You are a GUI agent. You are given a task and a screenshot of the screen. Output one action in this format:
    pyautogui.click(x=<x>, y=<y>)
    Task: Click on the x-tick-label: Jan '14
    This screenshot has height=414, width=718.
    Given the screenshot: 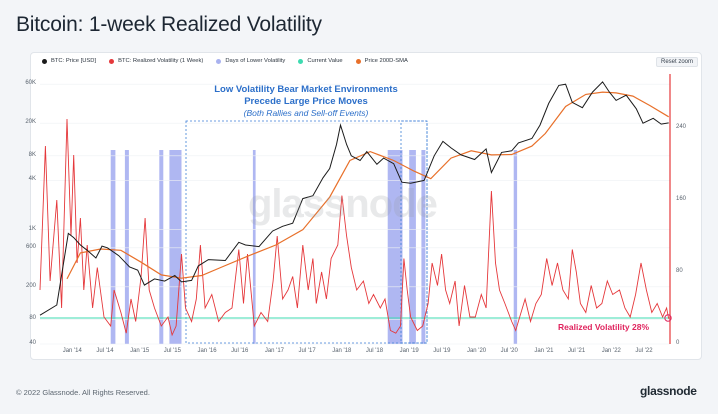 What is the action you would take?
    pyautogui.click(x=72, y=351)
    